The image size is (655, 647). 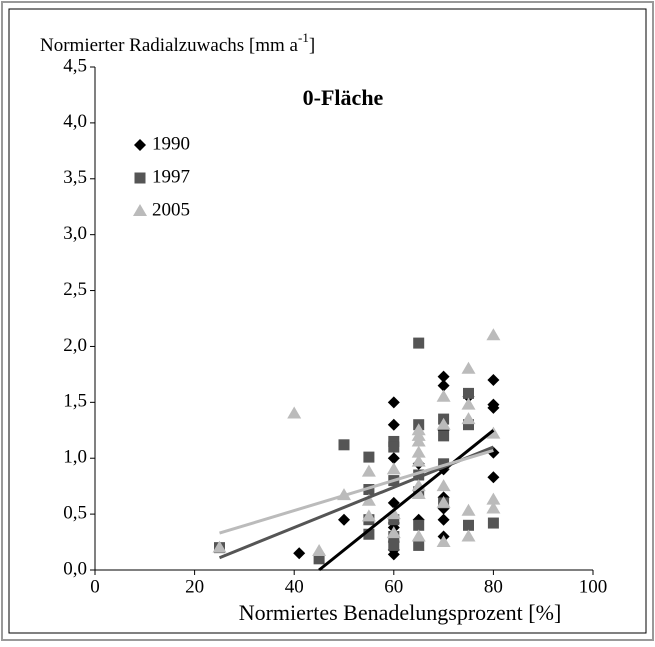 What do you see at coordinates (393, 586) in the screenshot?
I see `x-tick-label: 60` at bounding box center [393, 586].